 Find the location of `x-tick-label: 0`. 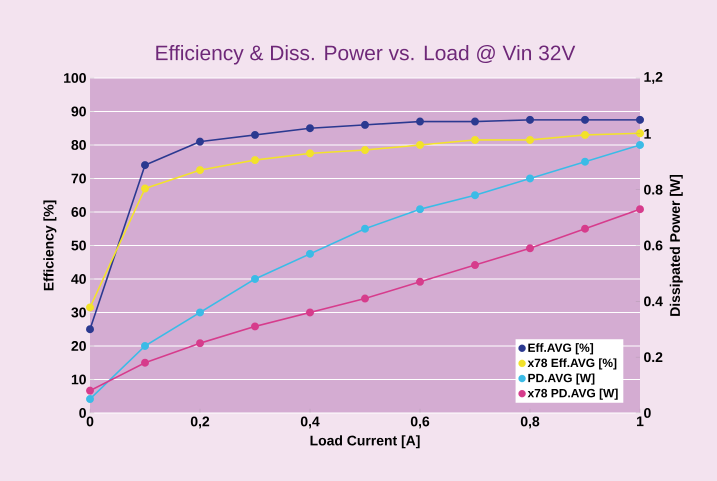

x-tick-label: 0 is located at coordinates (90, 421).